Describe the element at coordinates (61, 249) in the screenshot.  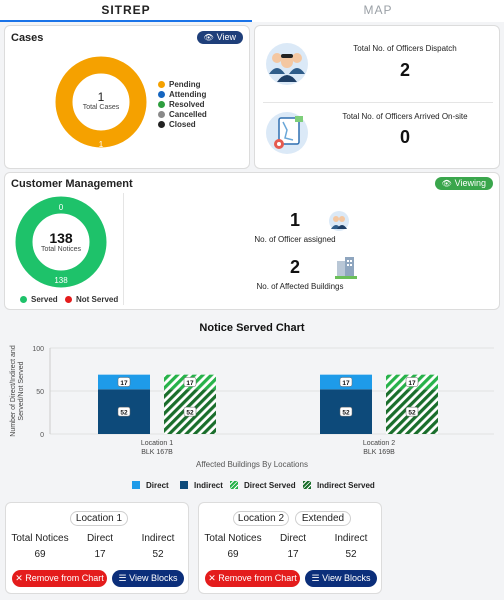
I see `notices-total-label: Total Notices` at that location.